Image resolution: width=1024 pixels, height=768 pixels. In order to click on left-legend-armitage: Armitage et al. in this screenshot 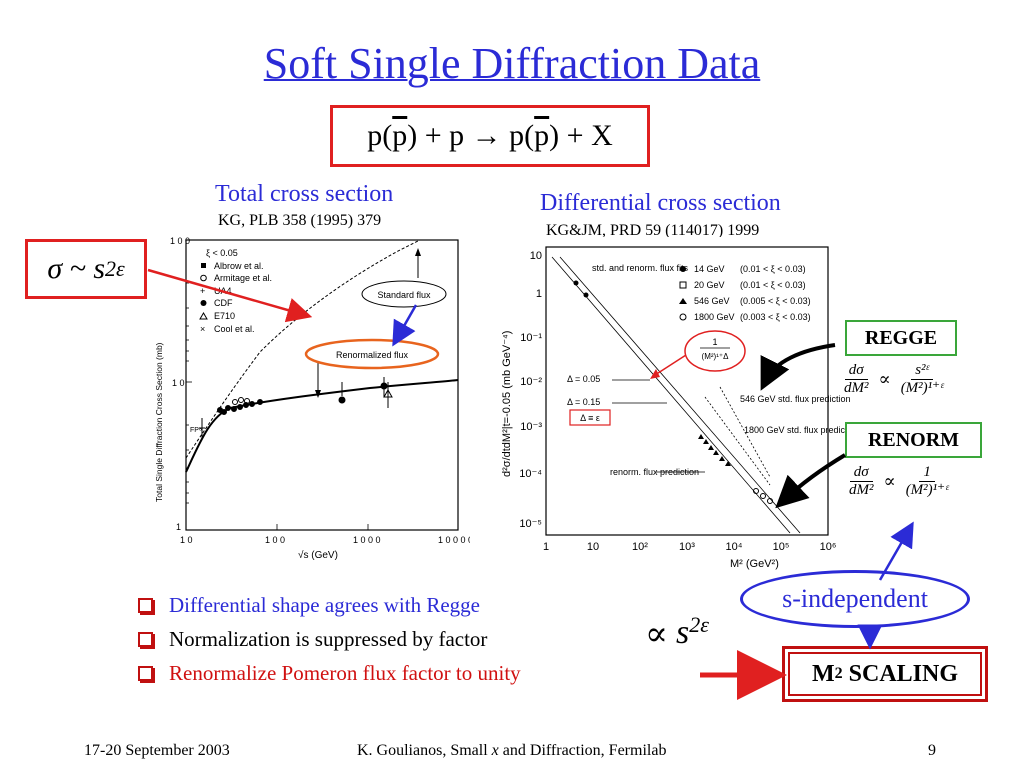, I will do `click(243, 278)`.